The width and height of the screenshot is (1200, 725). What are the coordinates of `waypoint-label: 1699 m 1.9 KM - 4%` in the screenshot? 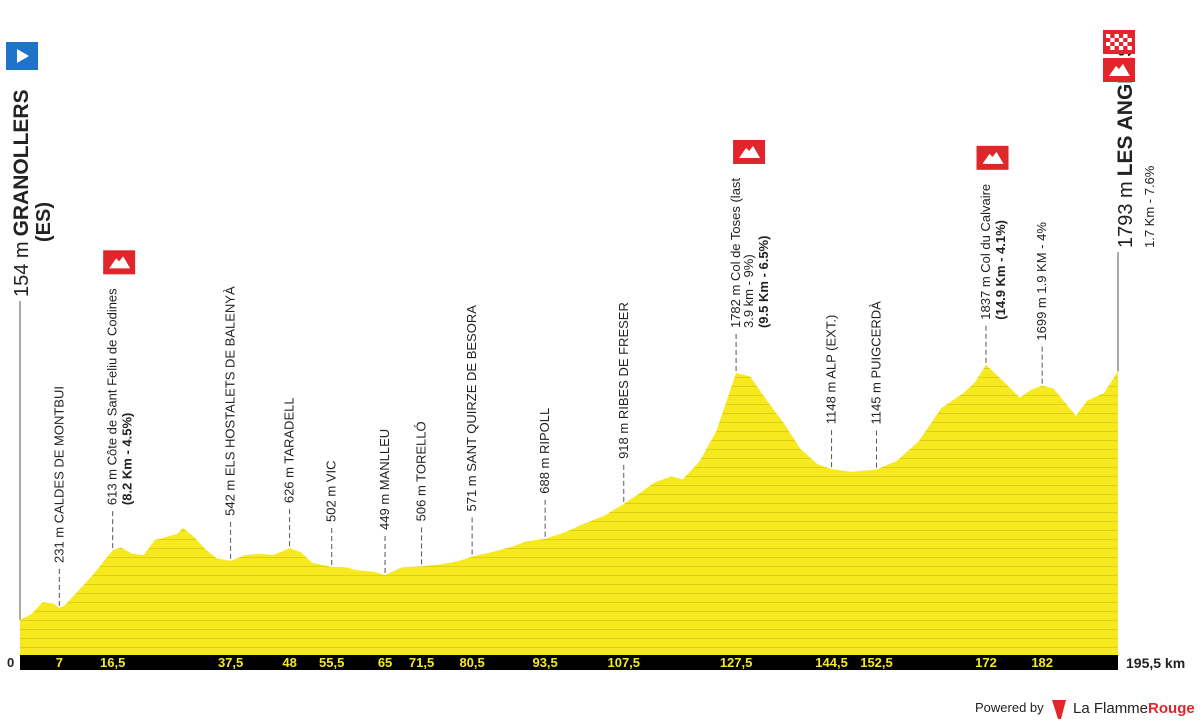 It's located at (1041, 281).